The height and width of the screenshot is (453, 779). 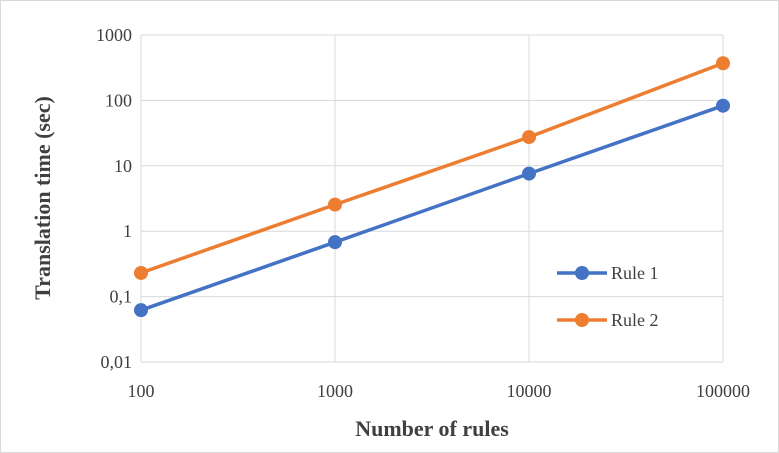 What do you see at coordinates (141, 391) in the screenshot?
I see `x-tick-label: 100` at bounding box center [141, 391].